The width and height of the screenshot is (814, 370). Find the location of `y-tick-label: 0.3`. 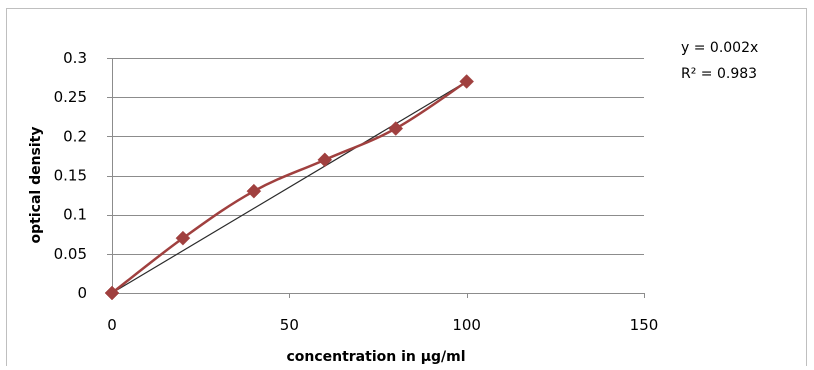

y-tick-label: 0.3 is located at coordinates (75, 58).